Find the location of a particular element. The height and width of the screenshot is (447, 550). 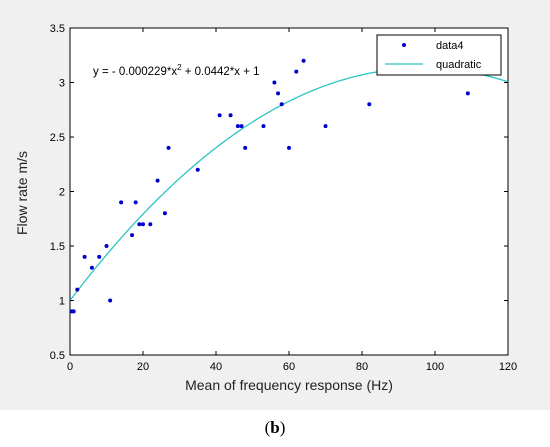

y-tick-label: 2 is located at coordinates (62, 193).